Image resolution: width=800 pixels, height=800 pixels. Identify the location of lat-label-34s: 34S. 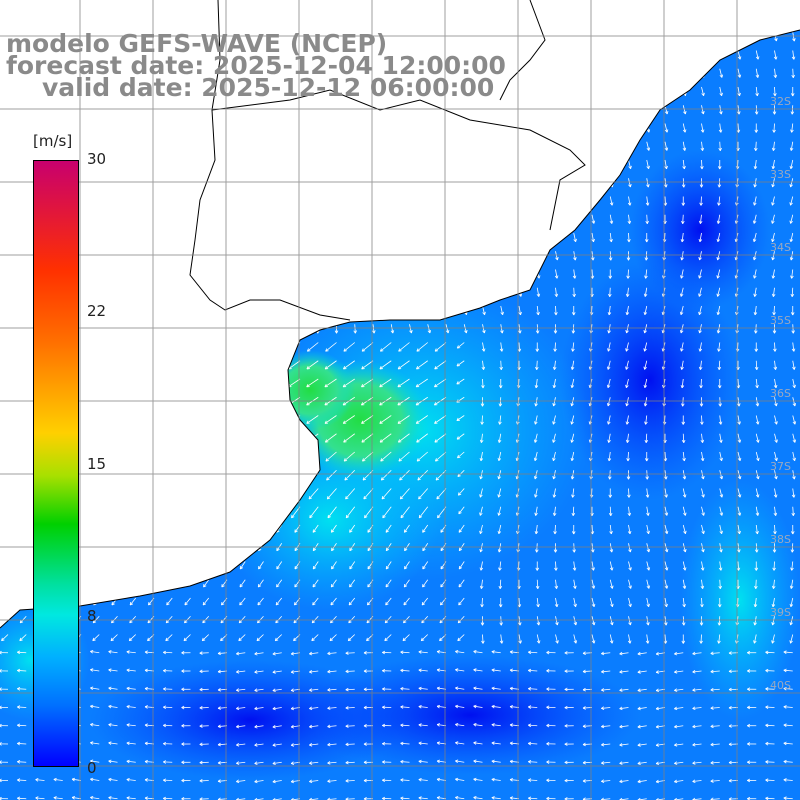
(780, 247).